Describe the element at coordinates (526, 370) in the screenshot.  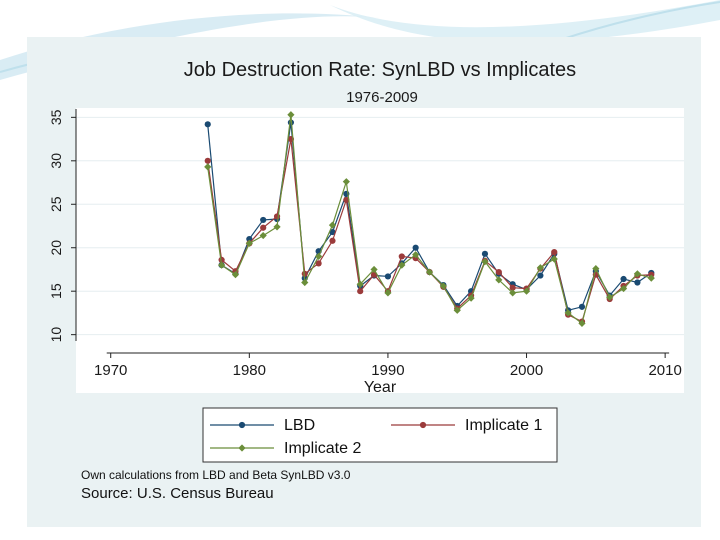
I see `x-tick-label: 2000` at that location.